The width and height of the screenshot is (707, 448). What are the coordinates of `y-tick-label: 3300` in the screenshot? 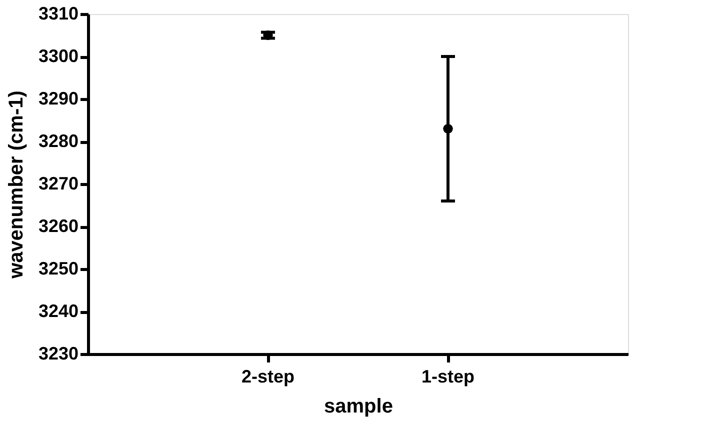 It's located at (58, 56).